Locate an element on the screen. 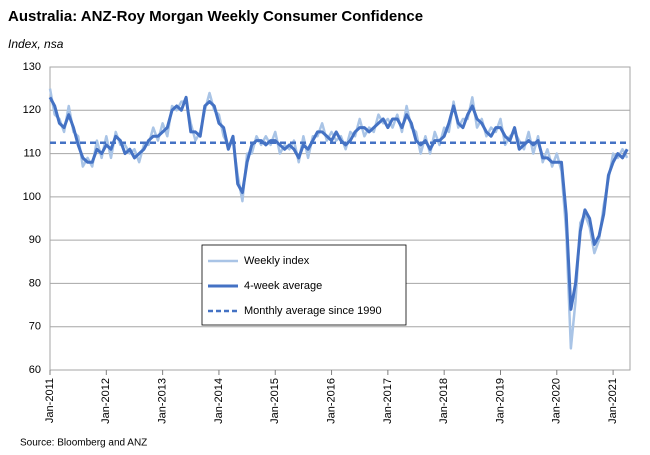  x-tick-label: Jan-2015 is located at coordinates (275, 401).